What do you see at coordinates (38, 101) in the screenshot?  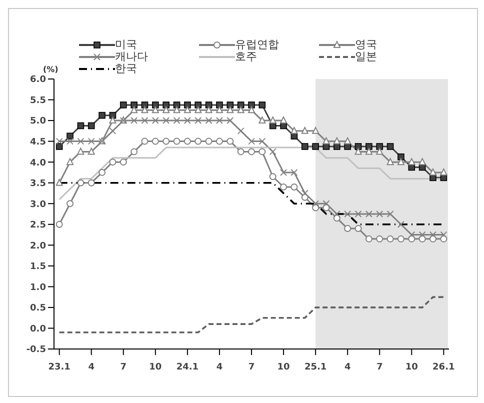 I see `y-tick-label: 5.5` at bounding box center [38, 101].